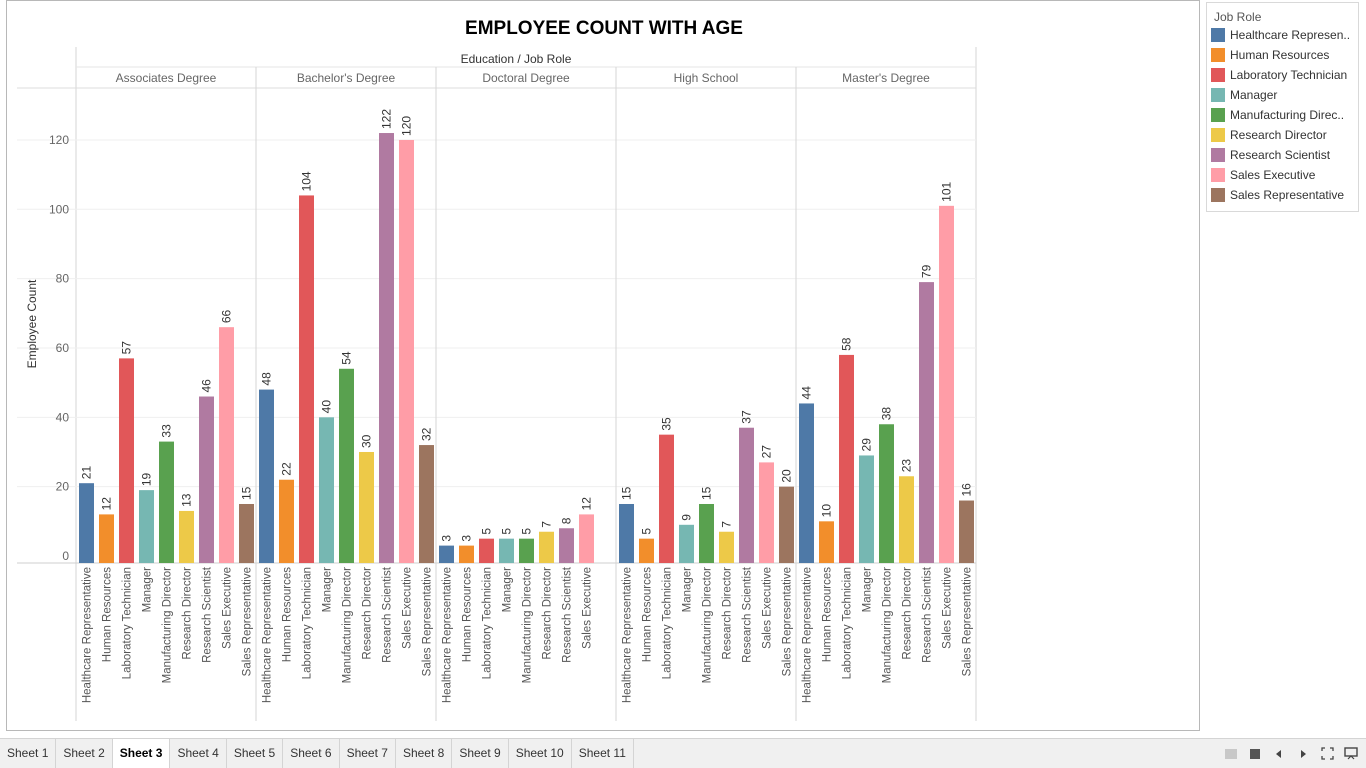  I want to click on data-label: 79, so click(927, 271).